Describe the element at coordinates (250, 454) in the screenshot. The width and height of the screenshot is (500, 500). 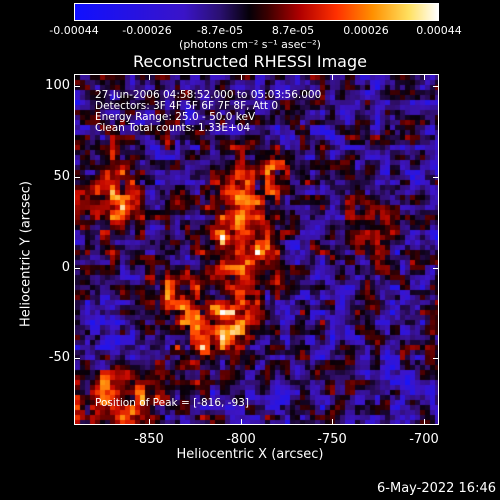
I see `x-axis-label: Heliocentric X (arcsec)` at that location.